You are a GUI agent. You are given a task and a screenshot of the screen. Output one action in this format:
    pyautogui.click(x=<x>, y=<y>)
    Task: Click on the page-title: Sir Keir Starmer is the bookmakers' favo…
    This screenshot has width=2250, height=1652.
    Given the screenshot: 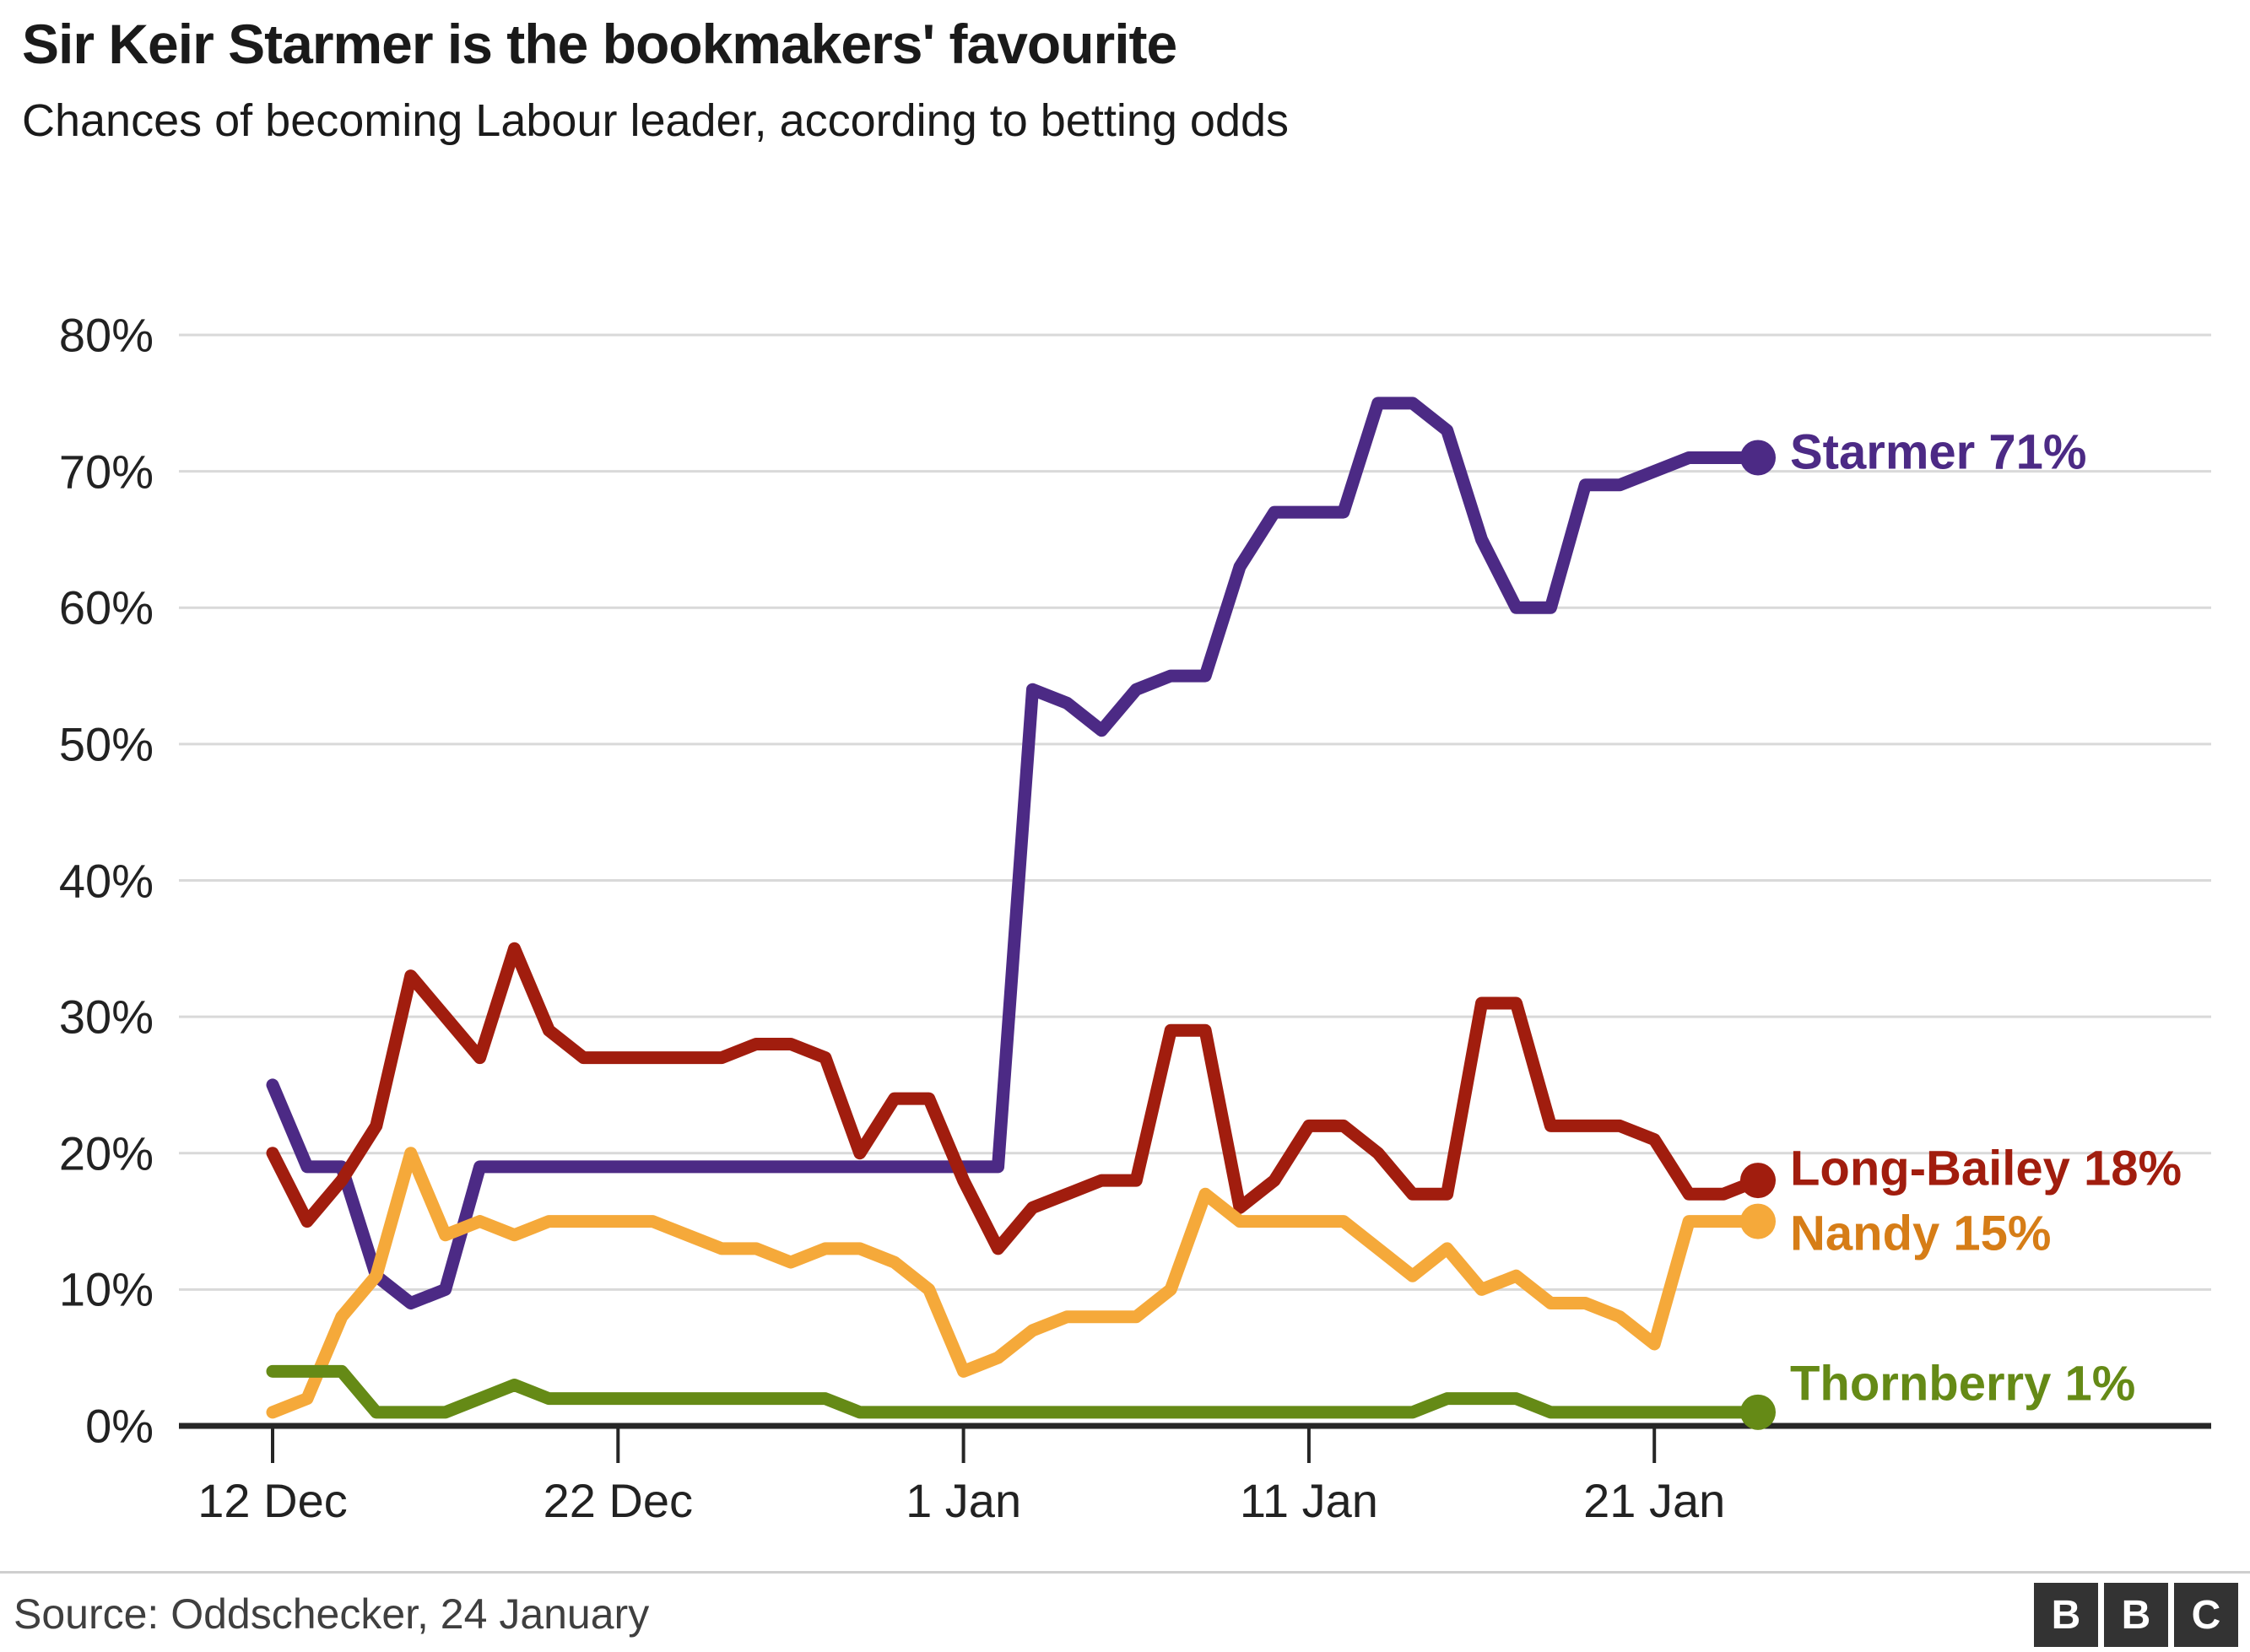 What is the action you would take?
    pyautogui.click(x=599, y=44)
    